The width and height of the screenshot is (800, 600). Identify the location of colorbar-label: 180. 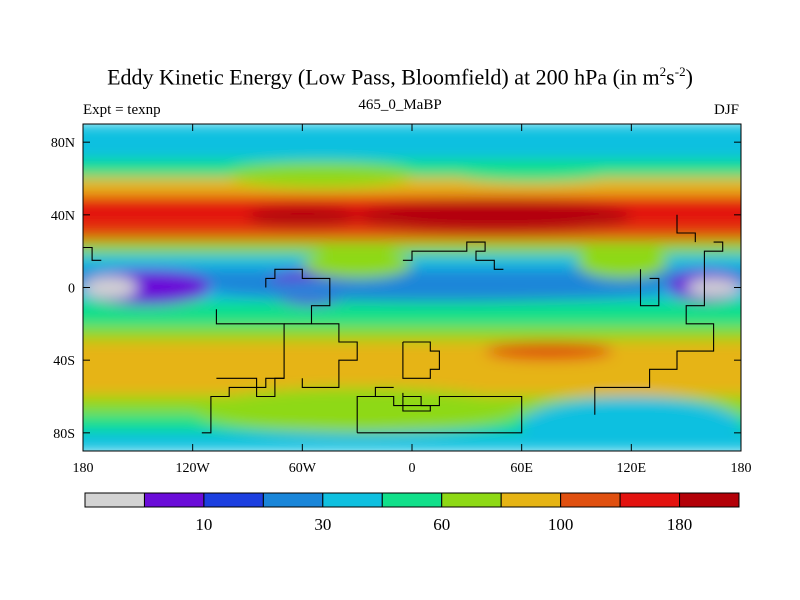
(680, 524).